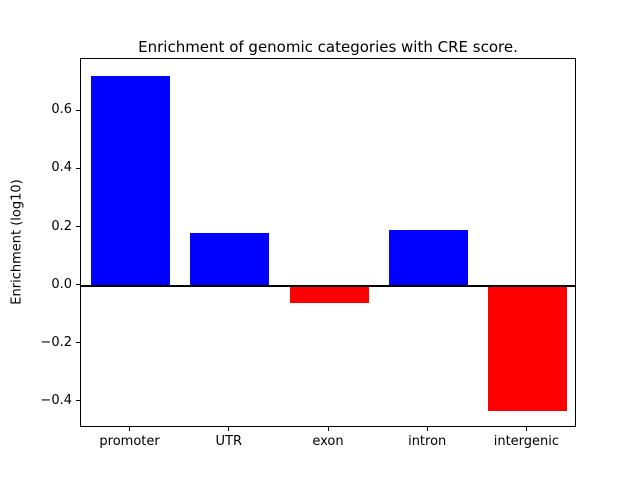 Image resolution: width=640 pixels, height=480 pixels. Describe the element at coordinates (328, 441) in the screenshot. I see `x-tick-label-exon: exon` at that location.